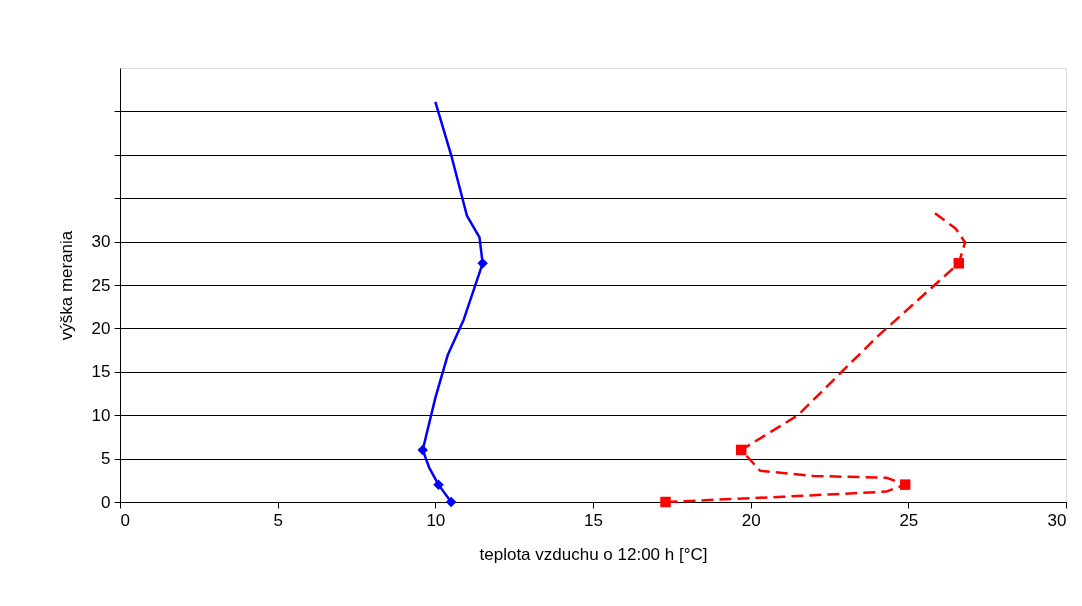  I want to click on x-tick-label: 10, so click(436, 520).